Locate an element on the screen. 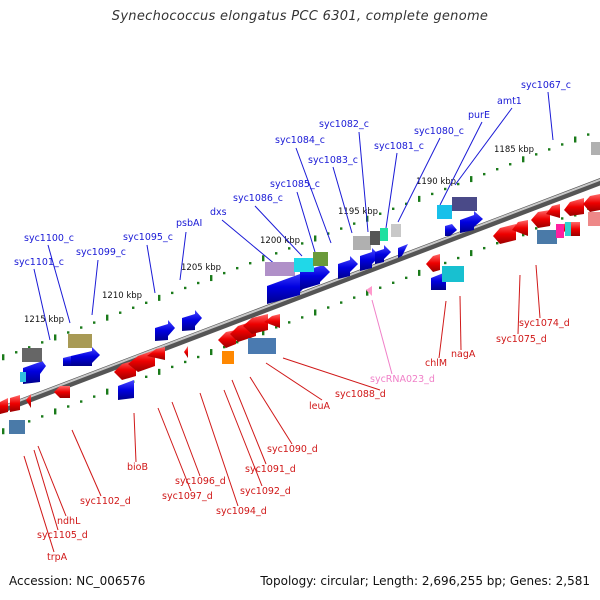 This screenshot has height=600, width=600. reverse-gene-label: syc1096_d is located at coordinates (200, 481).